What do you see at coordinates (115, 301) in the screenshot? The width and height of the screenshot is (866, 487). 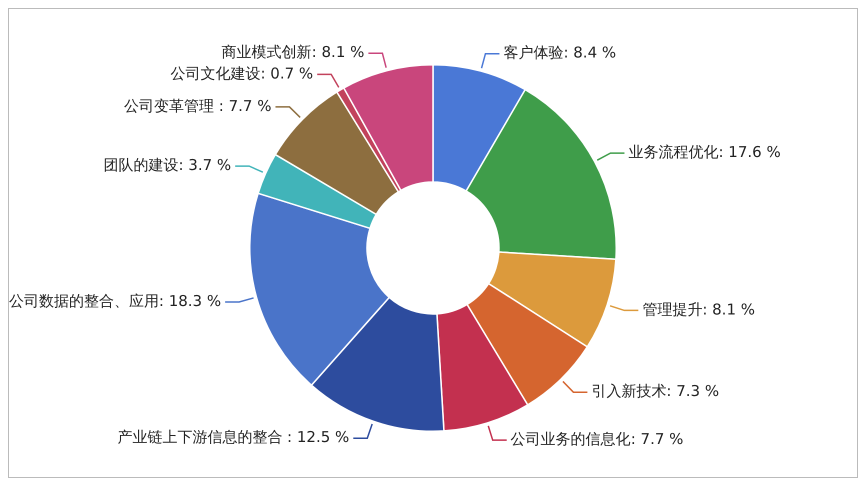 I see `slice-label: 公司数据的整合、应用: 18.3 %` at bounding box center [115, 301].